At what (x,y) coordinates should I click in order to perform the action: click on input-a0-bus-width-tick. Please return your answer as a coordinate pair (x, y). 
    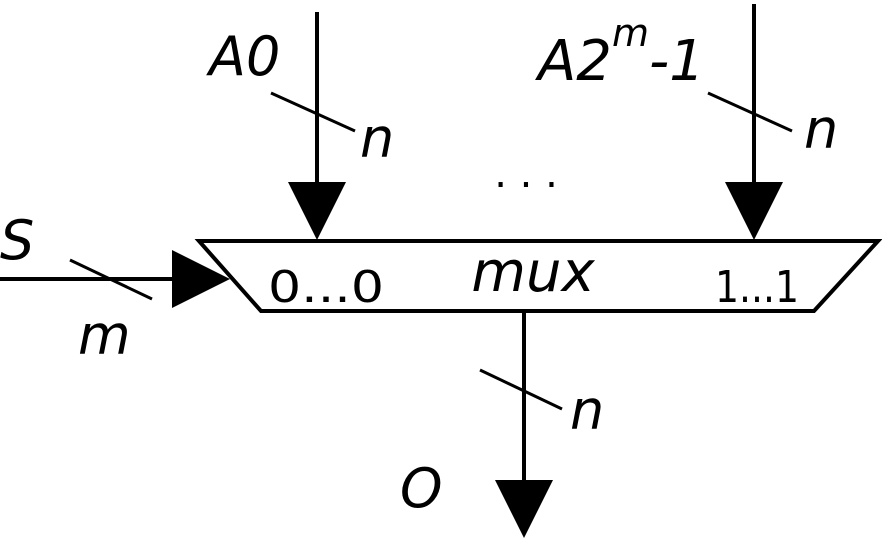
    Looking at the image, I should click on (313, 112).